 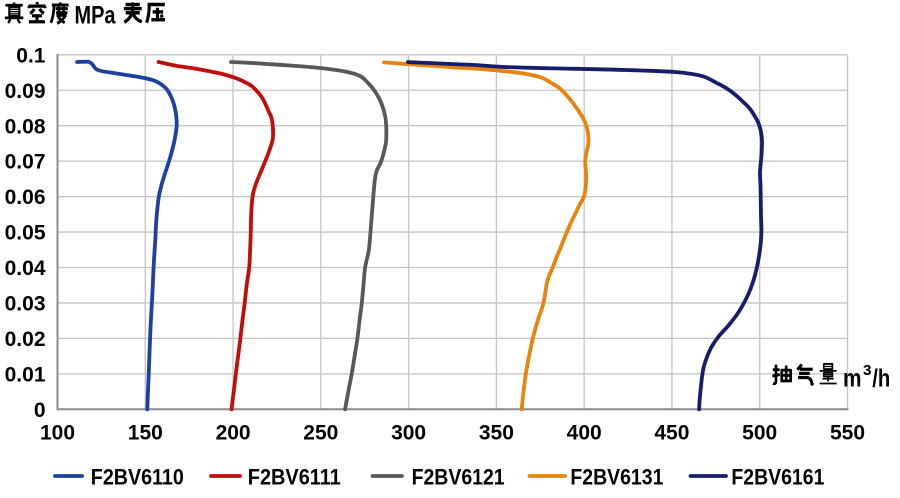 I want to click on svg-text: F2BV6121, so click(x=458, y=477).